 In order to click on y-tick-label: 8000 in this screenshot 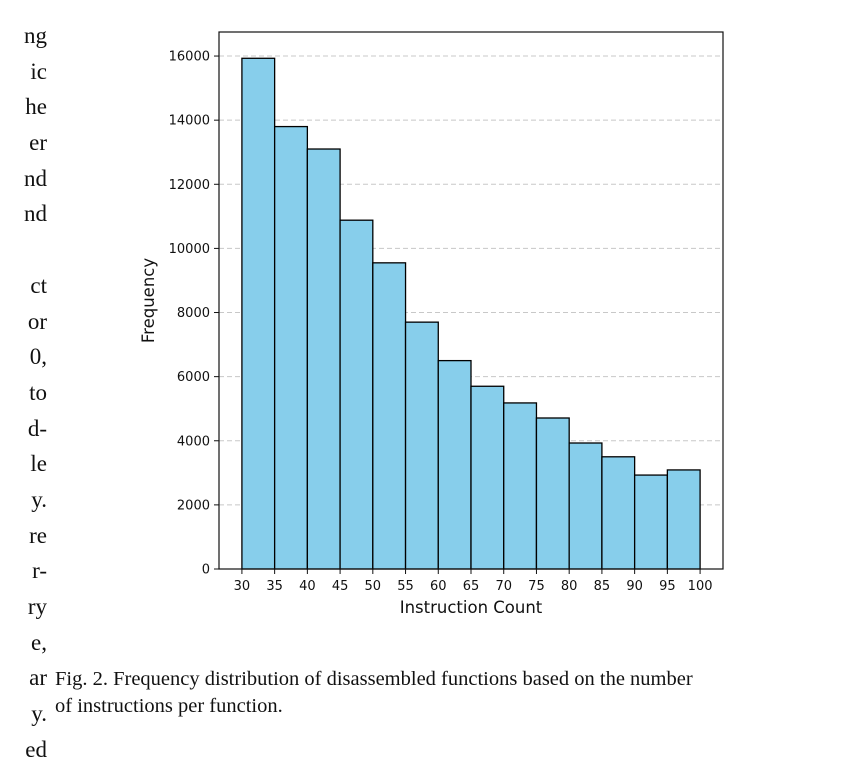, I will do `click(193, 313)`.